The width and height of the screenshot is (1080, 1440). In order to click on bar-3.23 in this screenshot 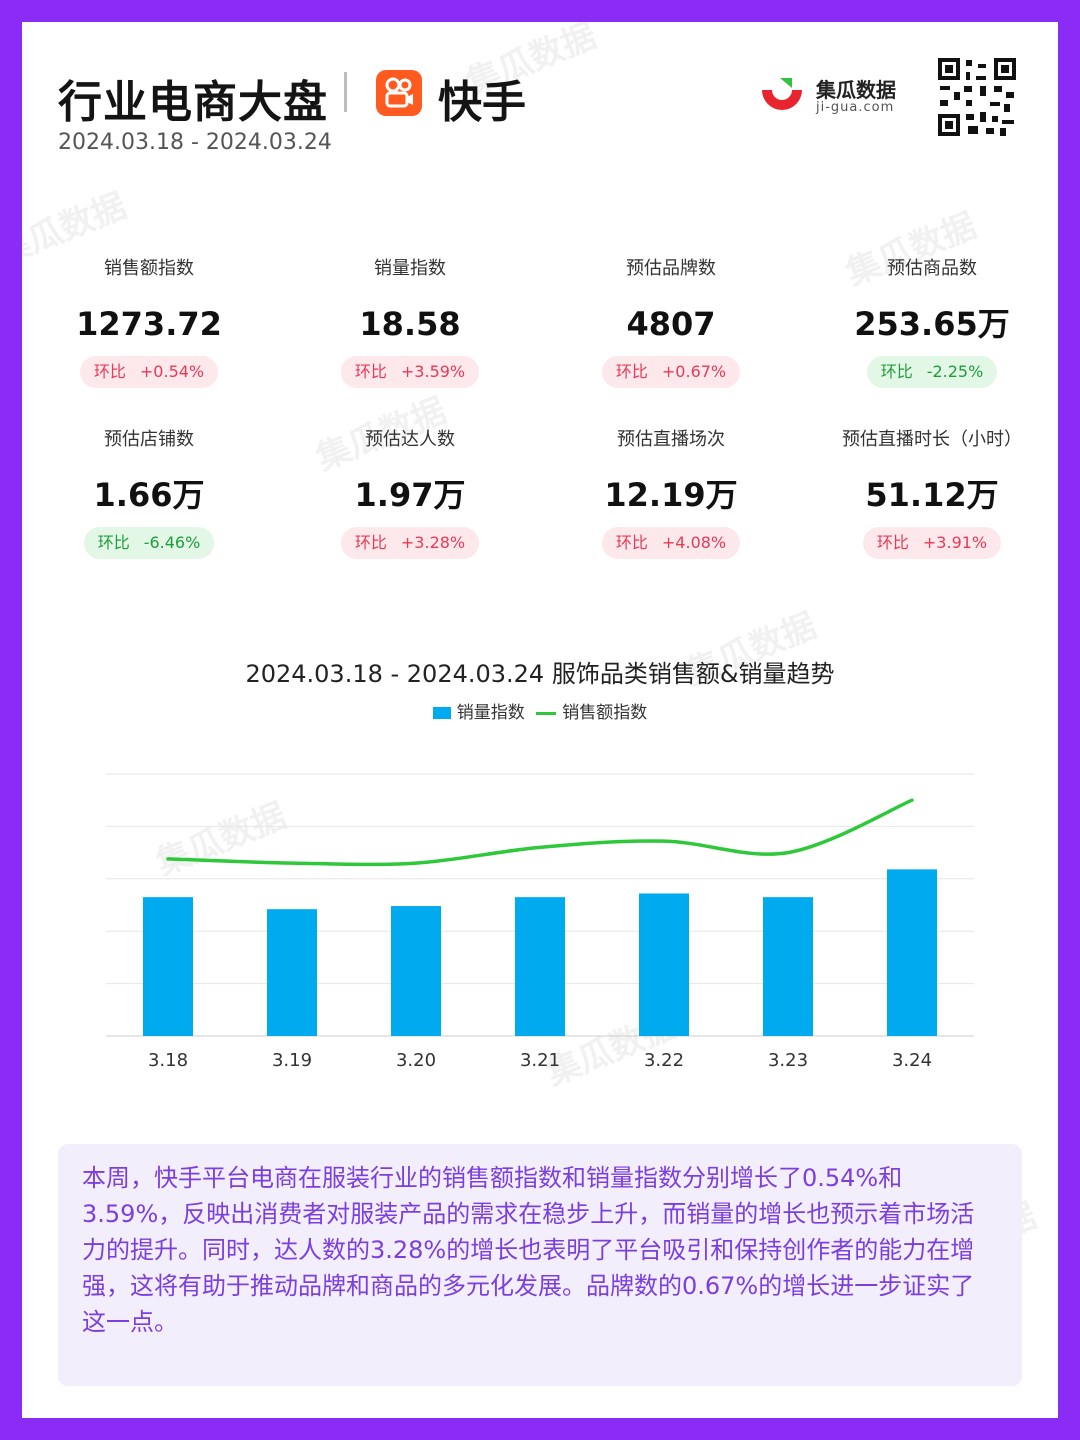, I will do `click(788, 966)`.